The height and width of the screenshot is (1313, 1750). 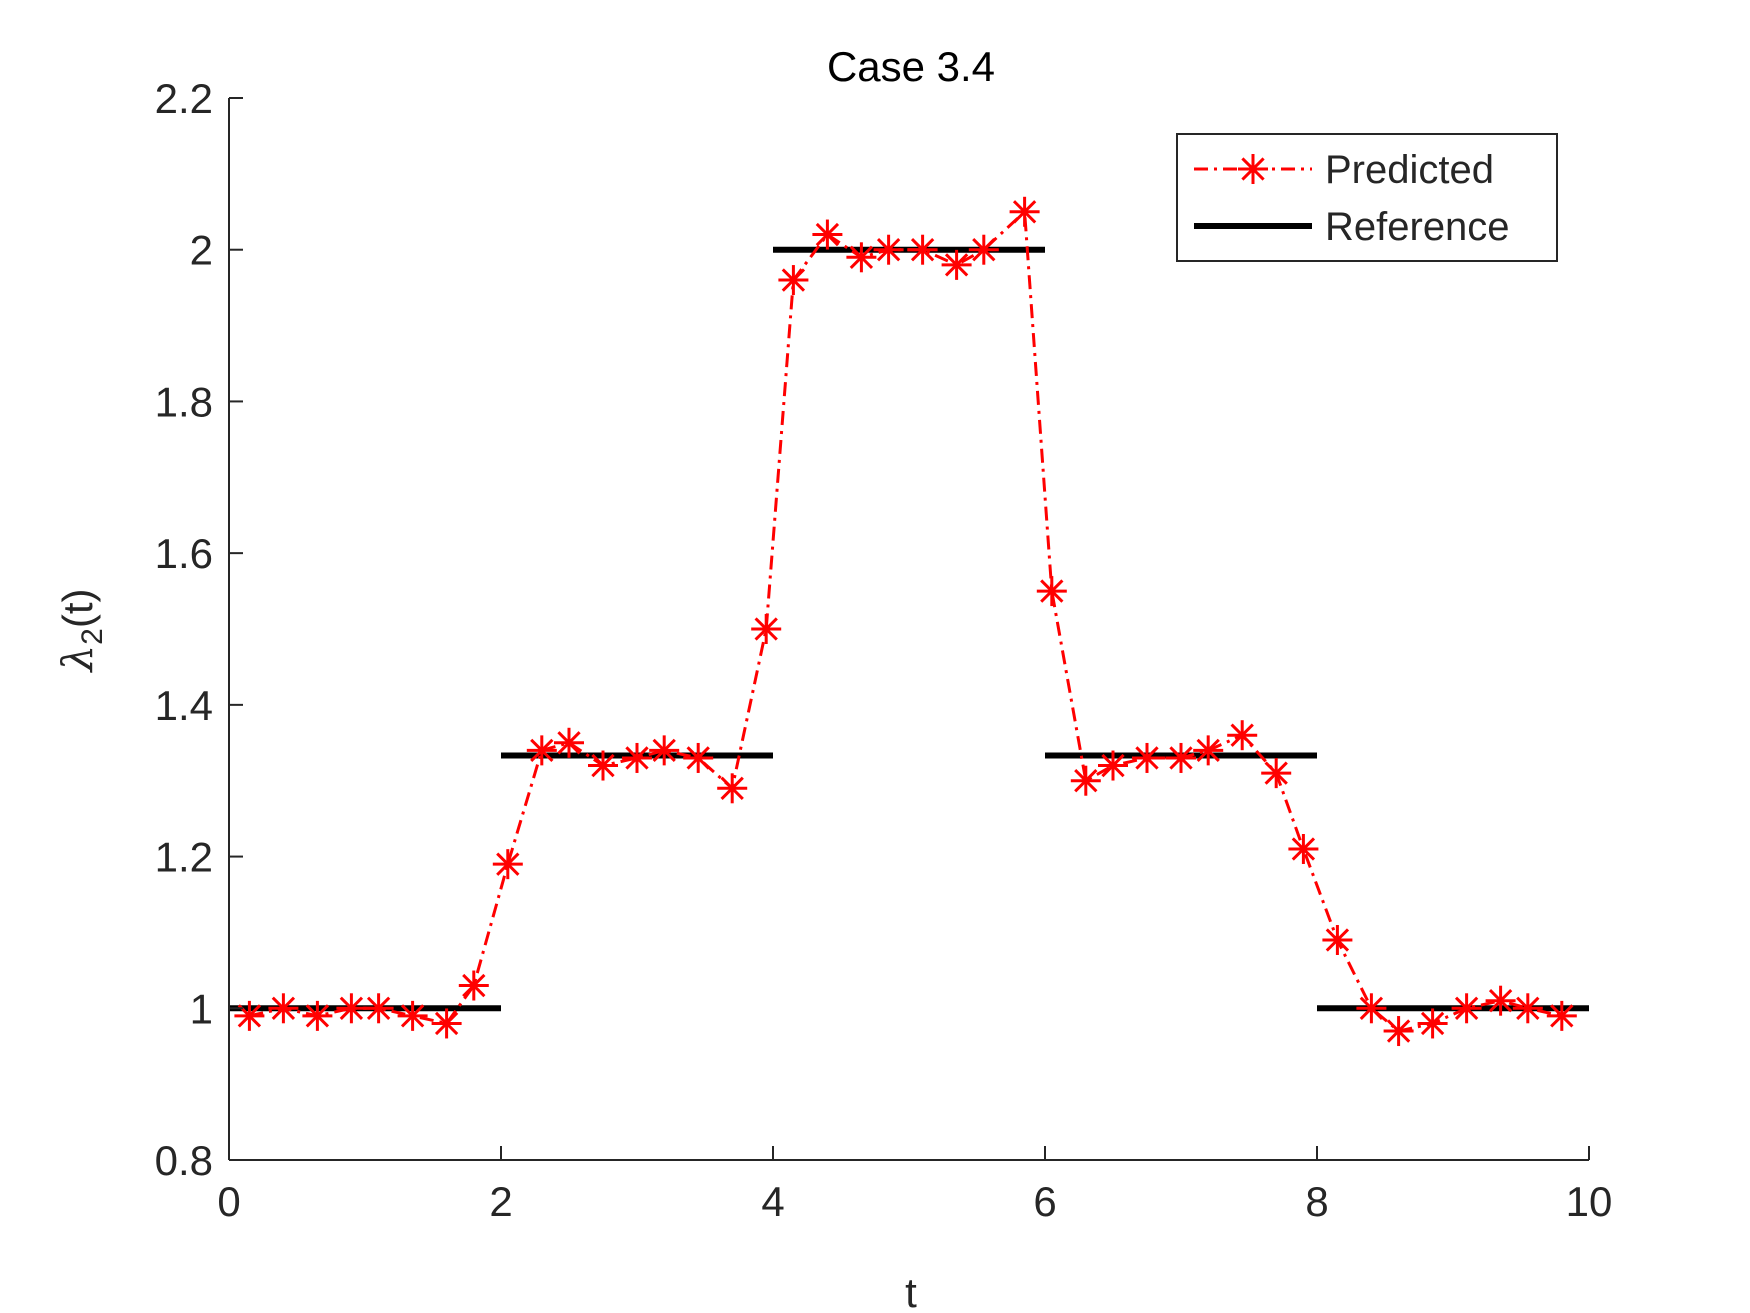 I want to click on legend-box, so click(x=1367, y=197).